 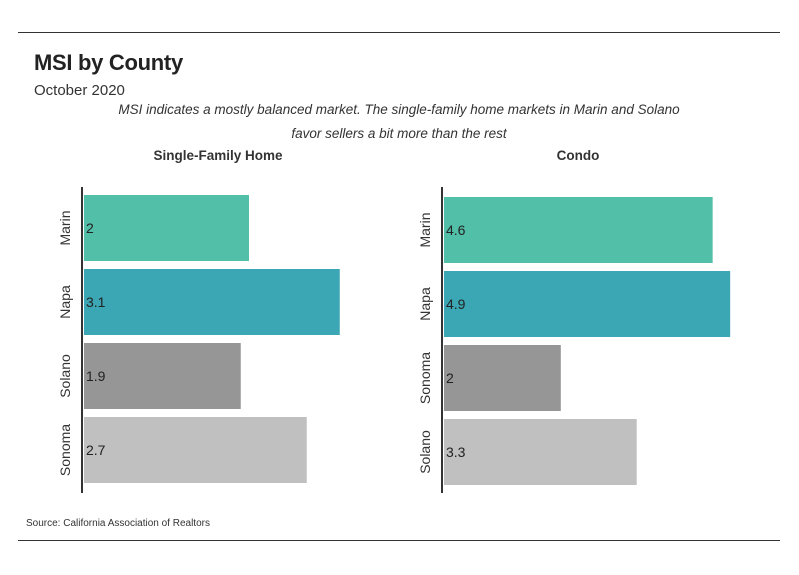 What do you see at coordinates (65, 227) in the screenshot?
I see `category-label-single-family-marin: Marin` at bounding box center [65, 227].